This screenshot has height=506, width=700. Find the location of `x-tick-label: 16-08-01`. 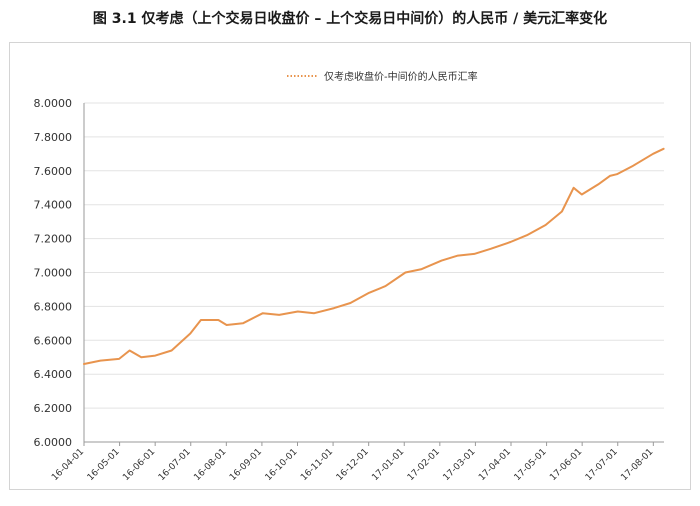

x-tick-label: 16-08-01 is located at coordinates (210, 465).